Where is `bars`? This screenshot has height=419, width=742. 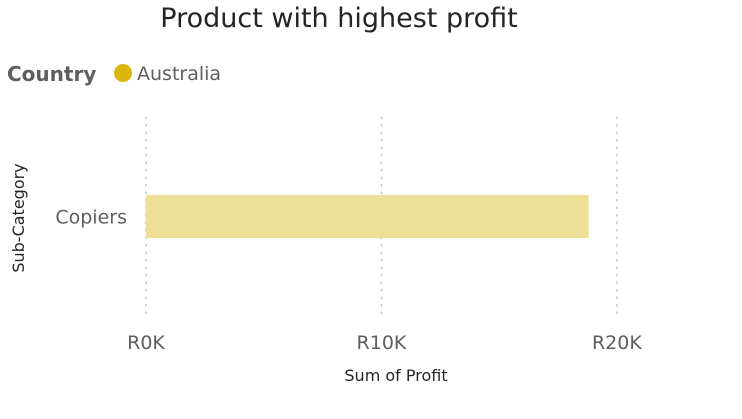 bars is located at coordinates (367, 216).